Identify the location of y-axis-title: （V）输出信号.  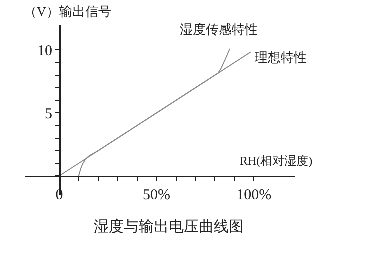
(68, 11).